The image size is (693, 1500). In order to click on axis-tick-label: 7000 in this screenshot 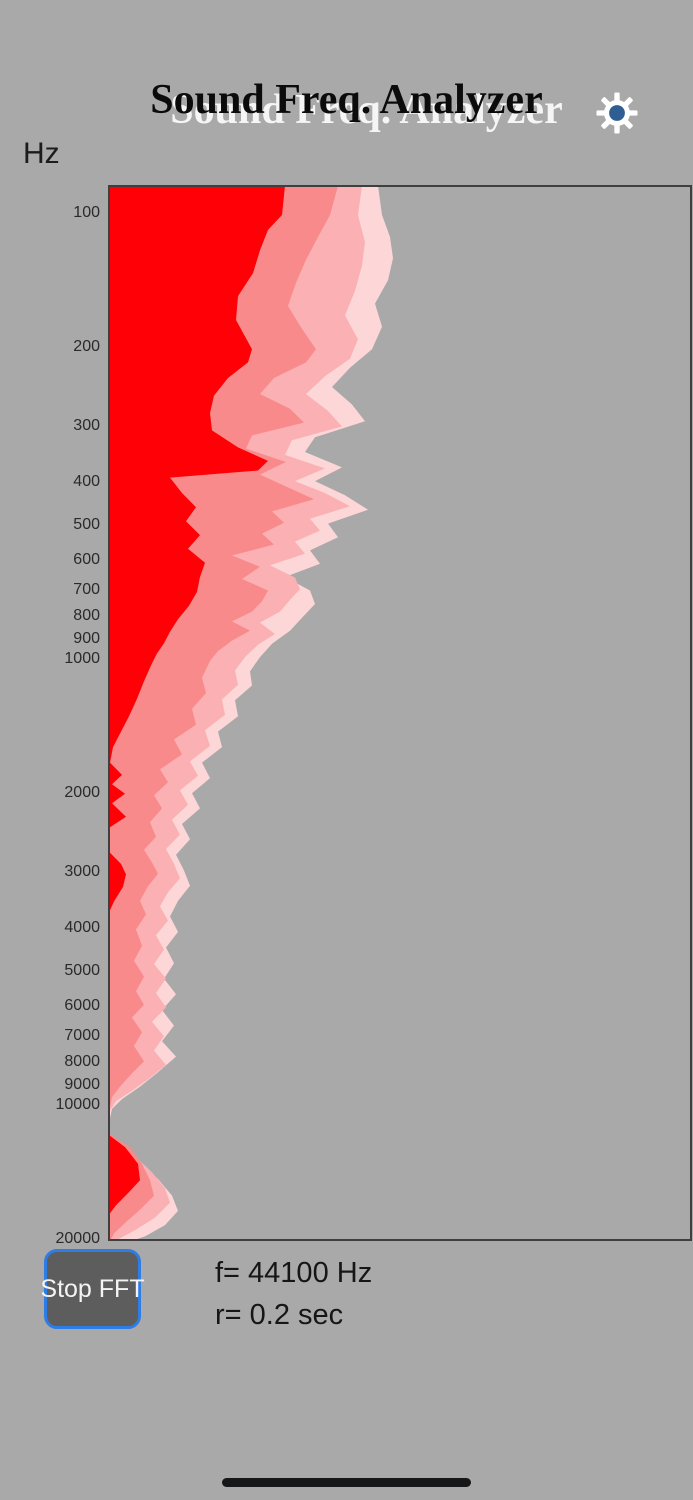, I will do `click(82, 1035)`.